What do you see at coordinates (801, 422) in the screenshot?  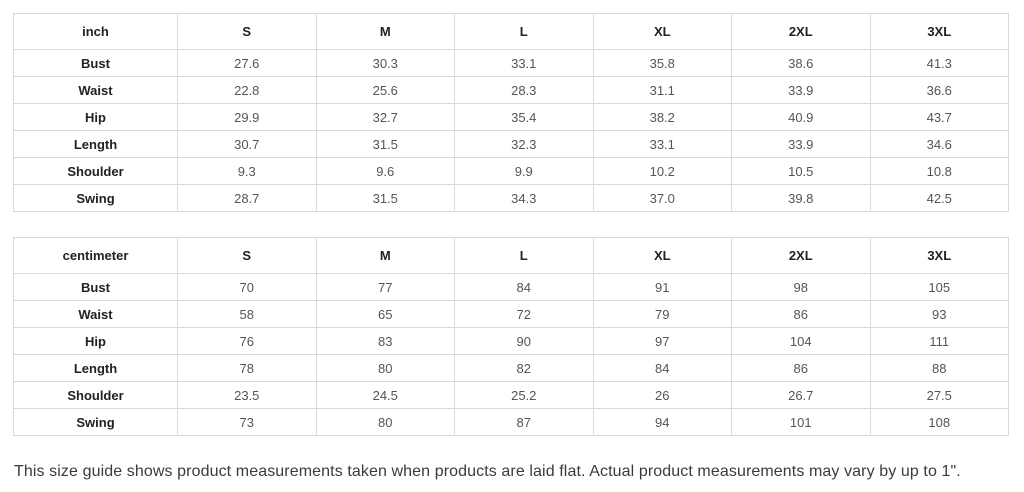 I see `measurement-value-cell: 101` at bounding box center [801, 422].